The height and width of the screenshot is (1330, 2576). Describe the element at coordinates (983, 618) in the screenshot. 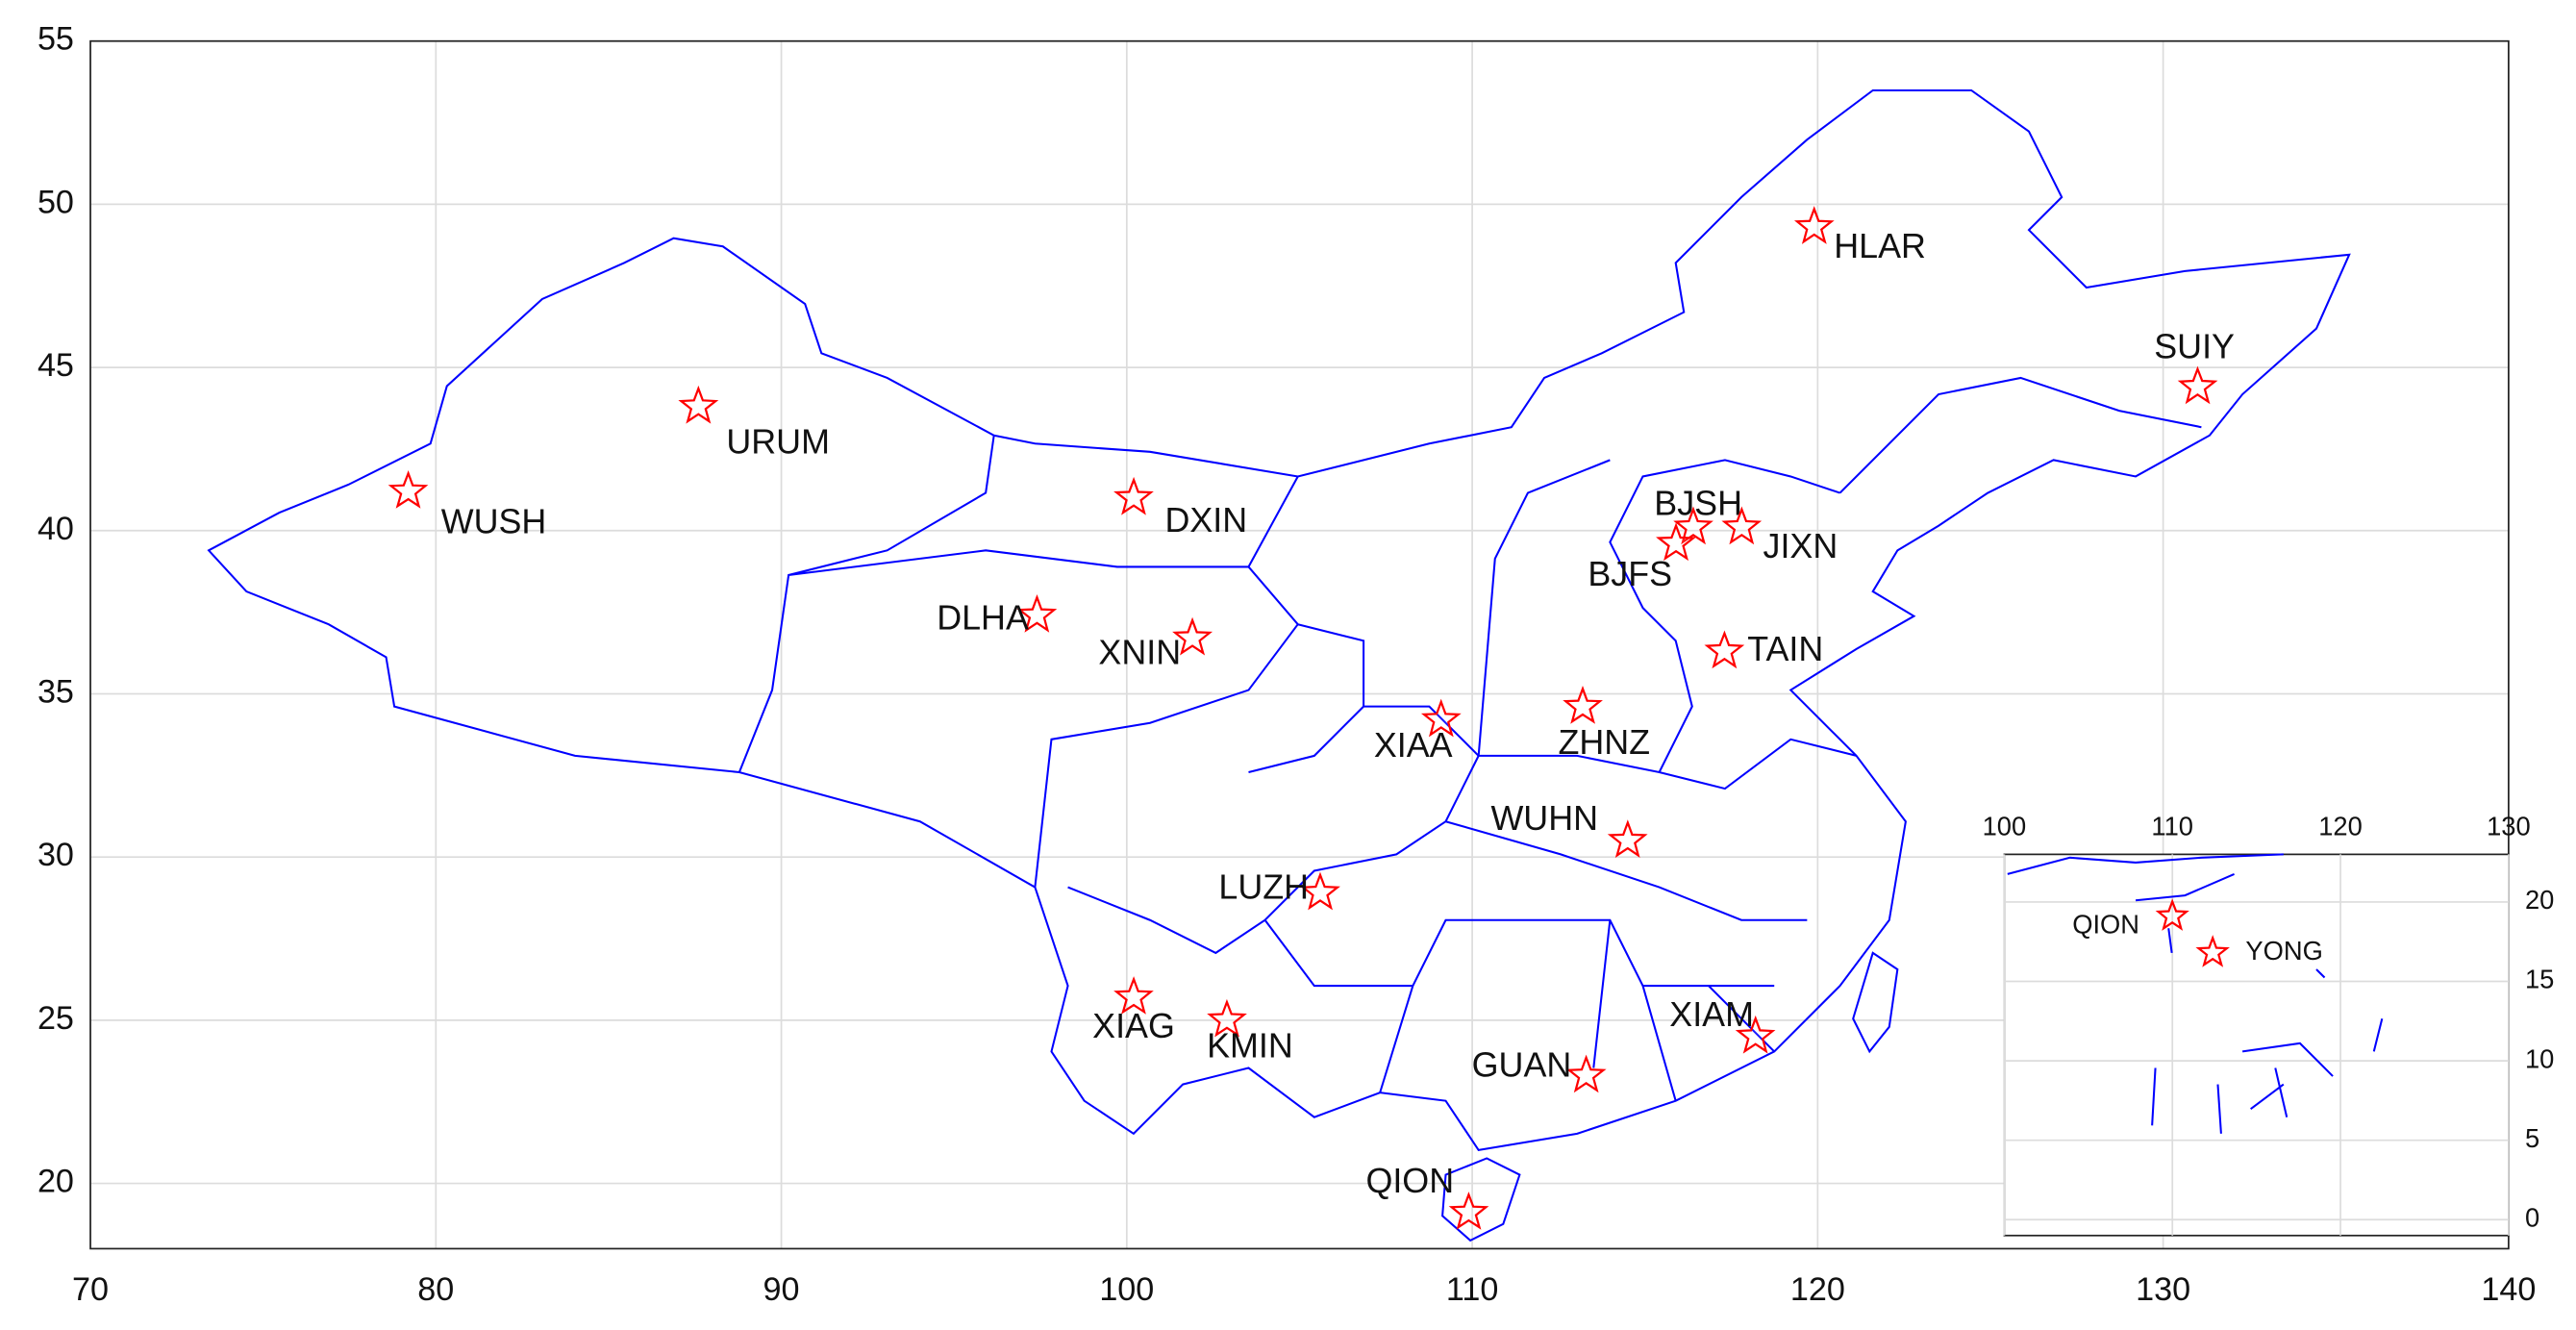

I see `station-label: DLHA` at that location.